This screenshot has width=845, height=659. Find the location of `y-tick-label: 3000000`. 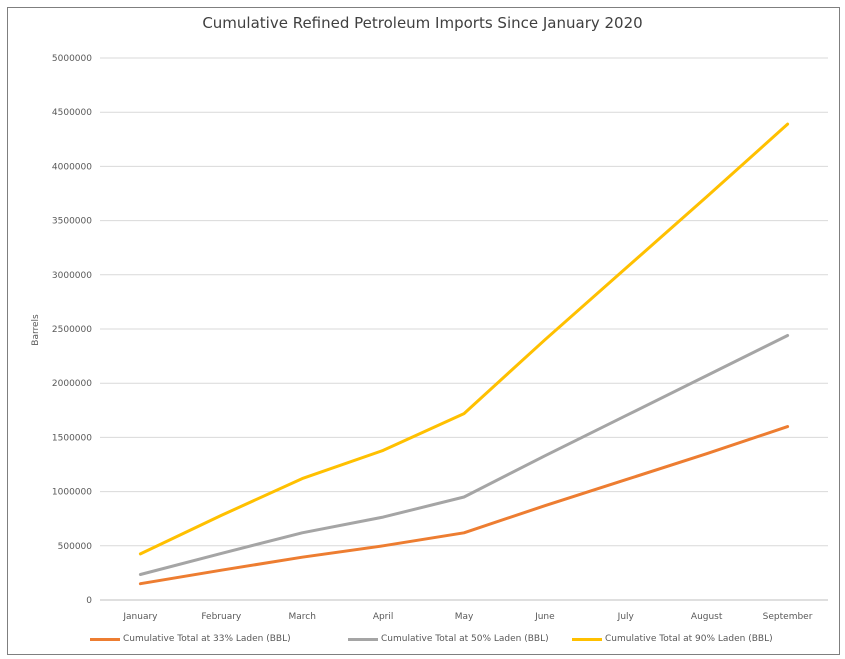

y-tick-label: 3000000 is located at coordinates (72, 276).